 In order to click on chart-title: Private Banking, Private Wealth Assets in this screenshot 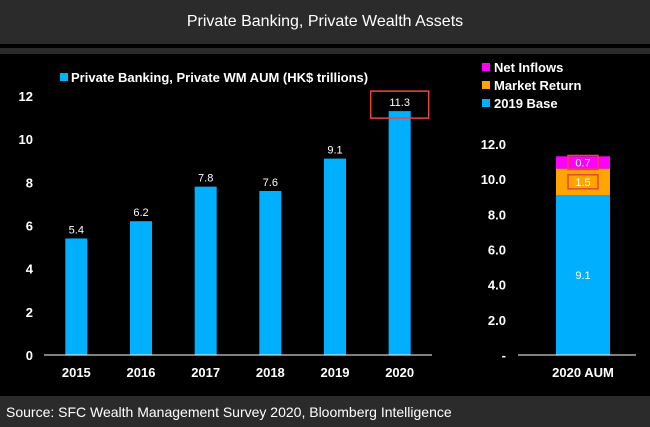, I will do `click(325, 22)`.